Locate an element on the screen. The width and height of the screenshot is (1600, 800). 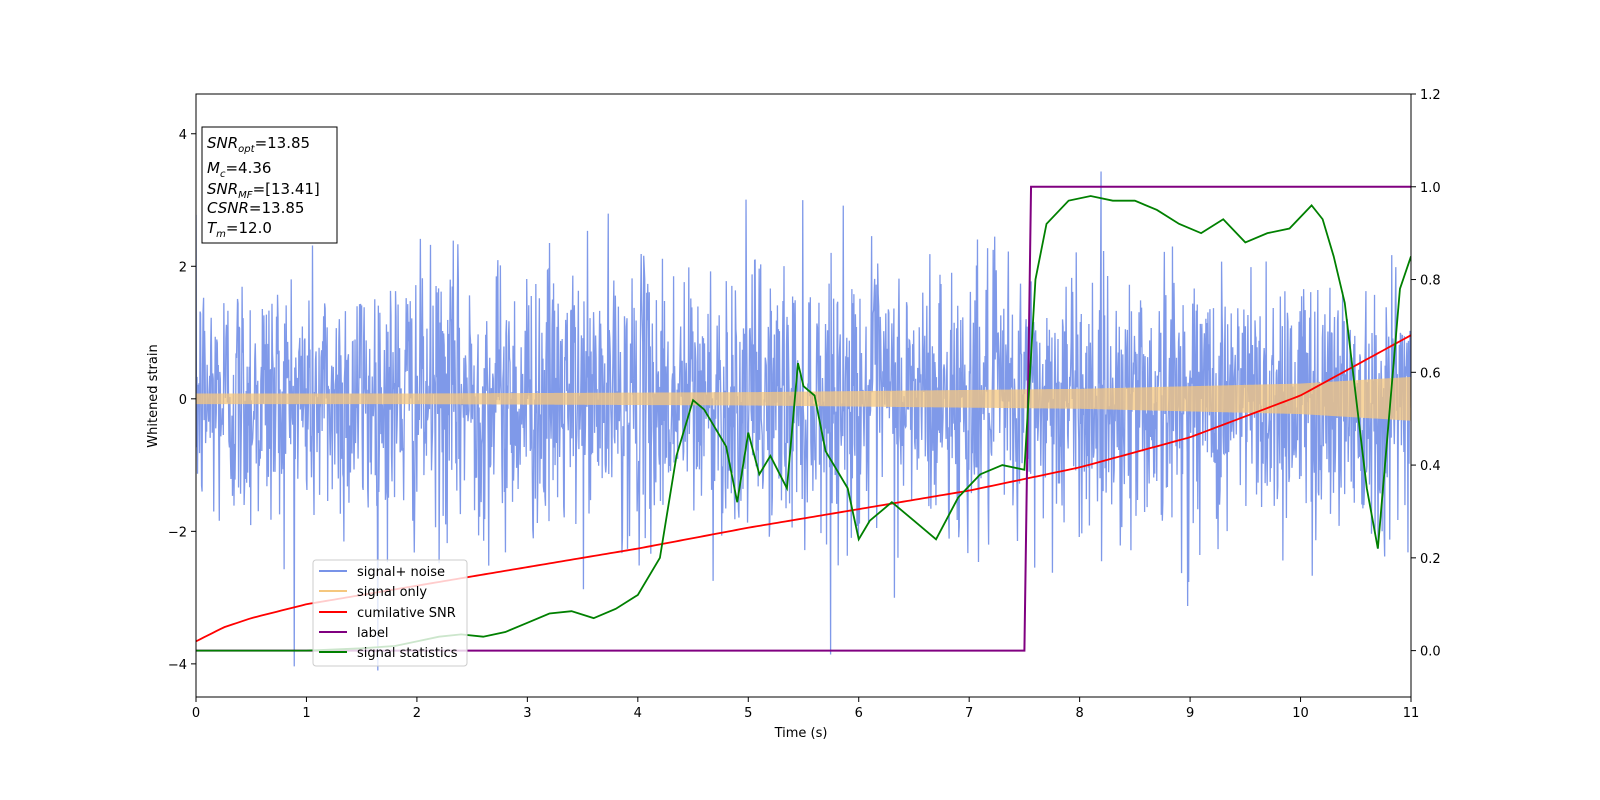
info-tm: Tm=12.0 is located at coordinates (239, 229).